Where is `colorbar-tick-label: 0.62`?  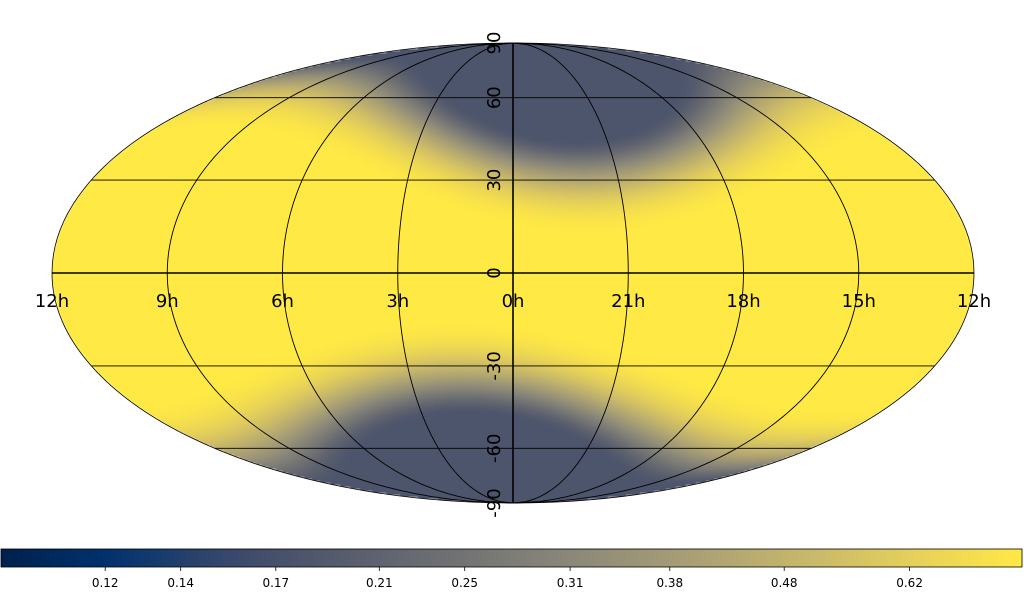 colorbar-tick-label: 0.62 is located at coordinates (909, 583).